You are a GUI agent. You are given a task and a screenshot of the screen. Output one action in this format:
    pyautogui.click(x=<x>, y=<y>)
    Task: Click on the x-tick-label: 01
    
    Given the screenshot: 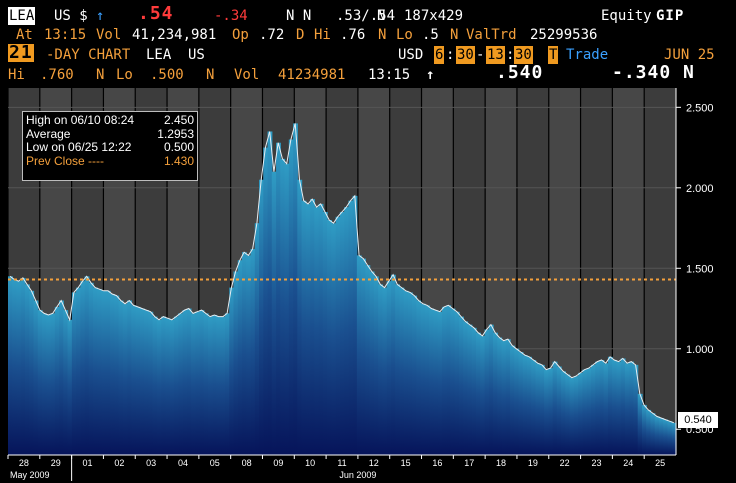 What is the action you would take?
    pyautogui.click(x=88, y=463)
    